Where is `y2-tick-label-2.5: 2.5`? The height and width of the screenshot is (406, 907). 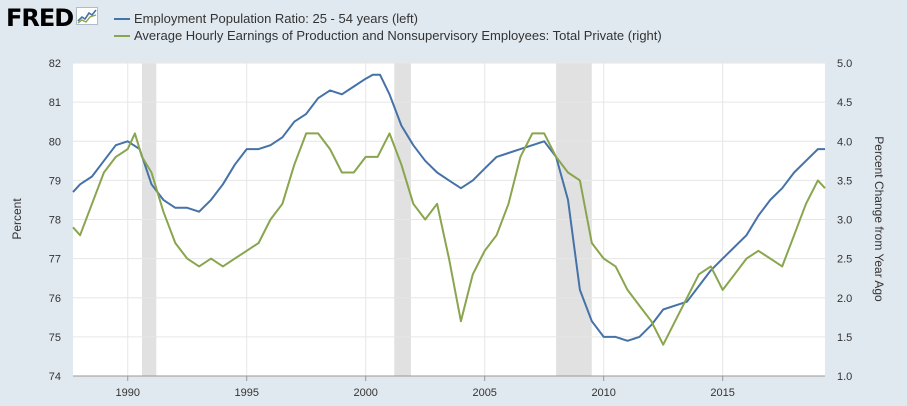 y2-tick-label-2.5: 2.5 is located at coordinates (844, 260).